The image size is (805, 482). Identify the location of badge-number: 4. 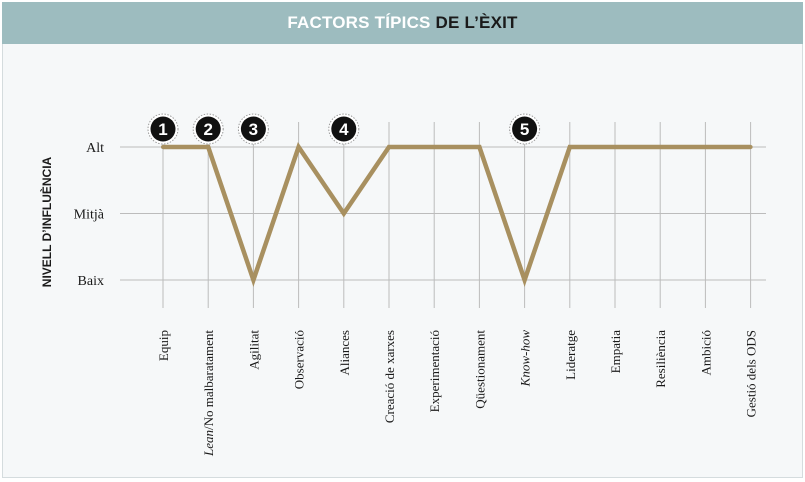
(344, 129).